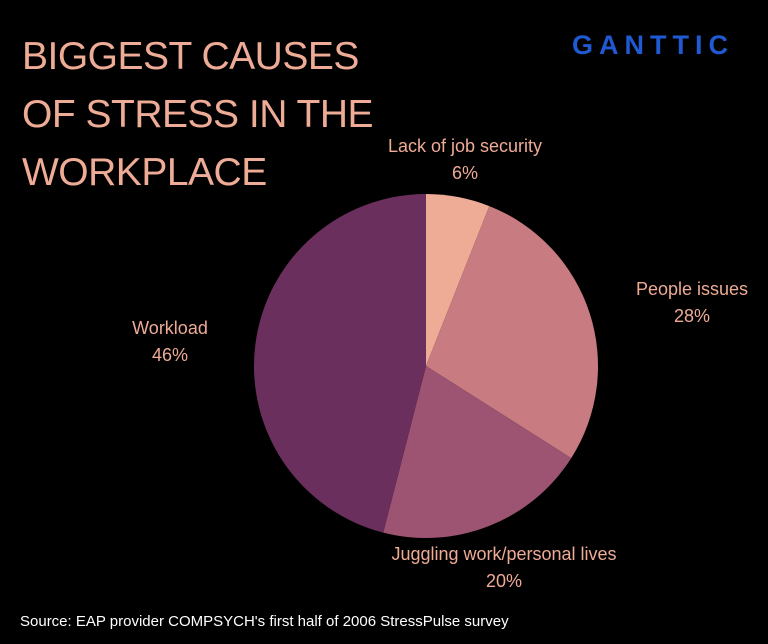 Image resolution: width=768 pixels, height=644 pixels. I want to click on slice-label-name: Juggling work/personal lives, so click(503, 554).